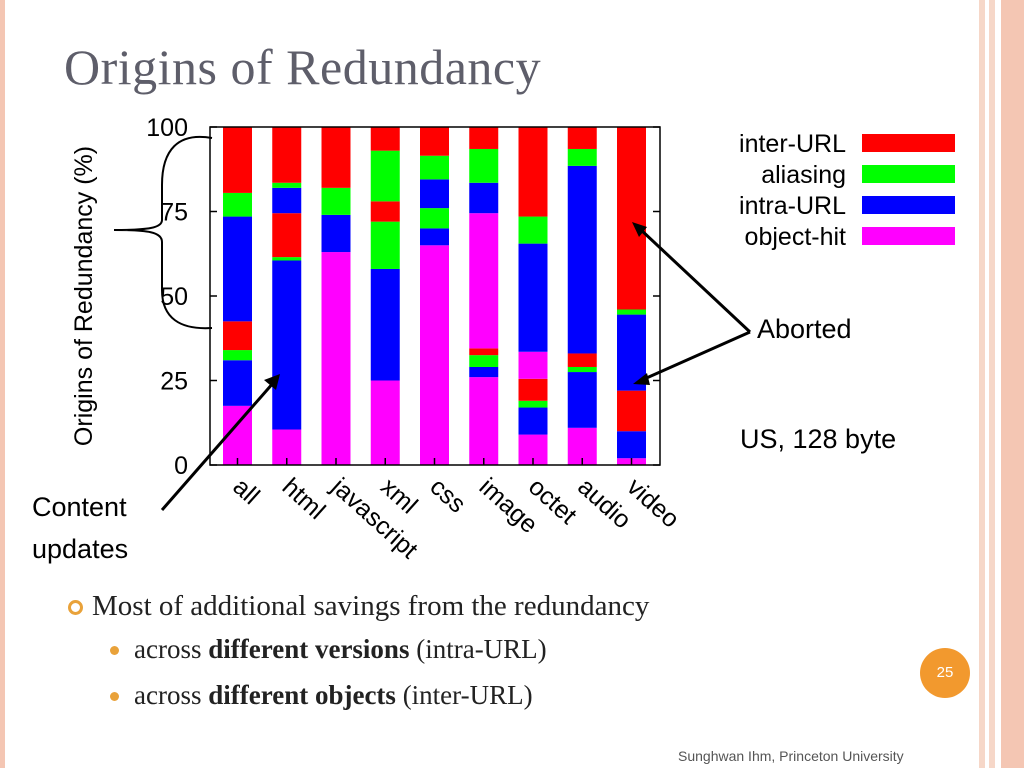 This screenshot has height=768, width=1024. I want to click on page-number-badge: 25, so click(945, 673).